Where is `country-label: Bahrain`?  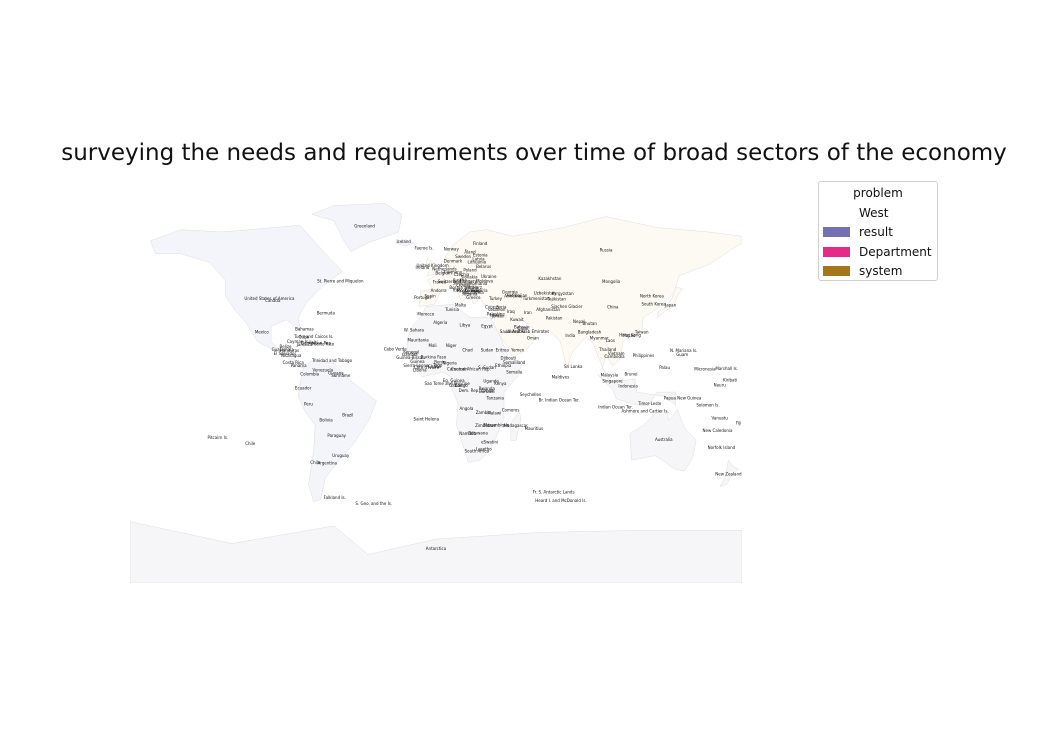
country-label: Bahrain is located at coordinates (522, 326).